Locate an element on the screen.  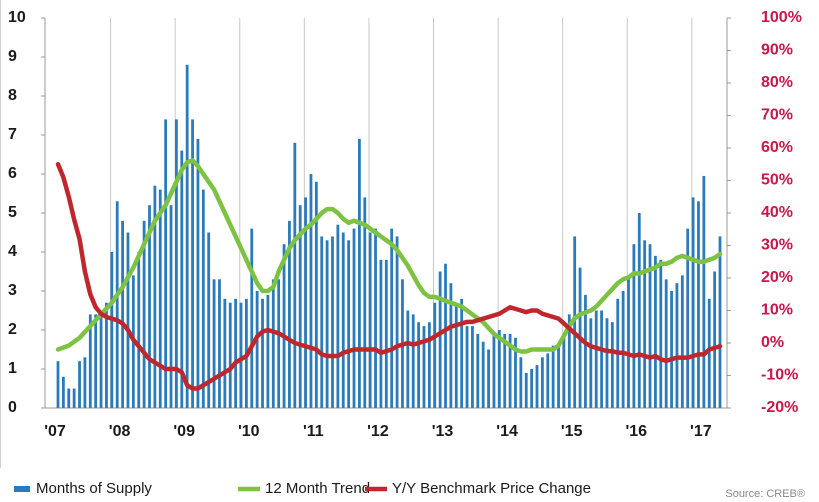
y2-tick-label: 60% is located at coordinates (777, 147).